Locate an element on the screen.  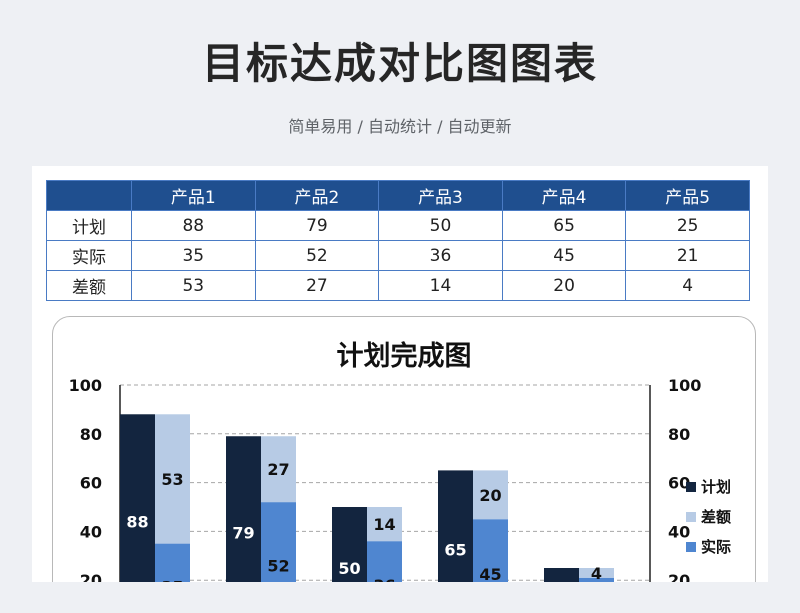
table-cell: 52 is located at coordinates (317, 255).